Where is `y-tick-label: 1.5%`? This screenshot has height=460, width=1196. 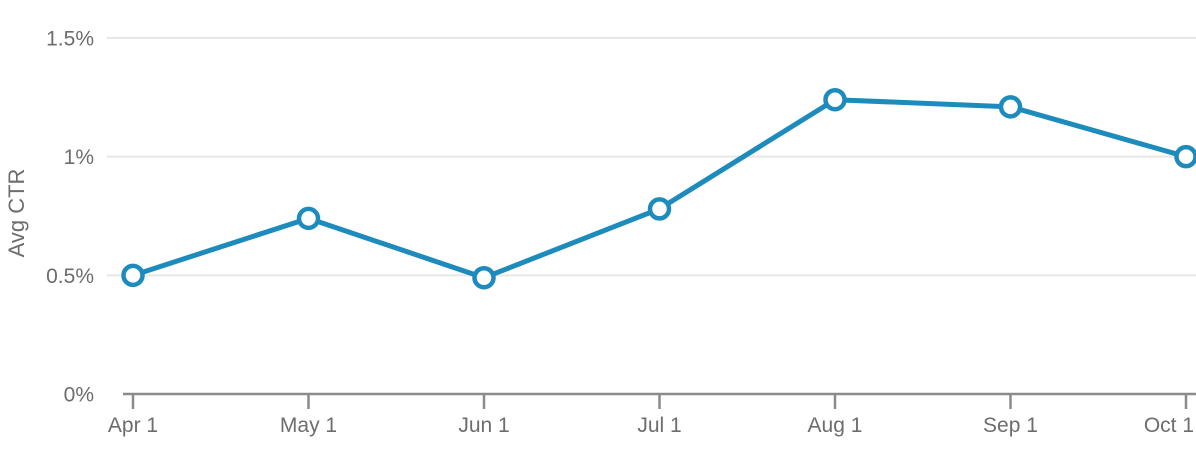
y-tick-label: 1.5% is located at coordinates (70, 39).